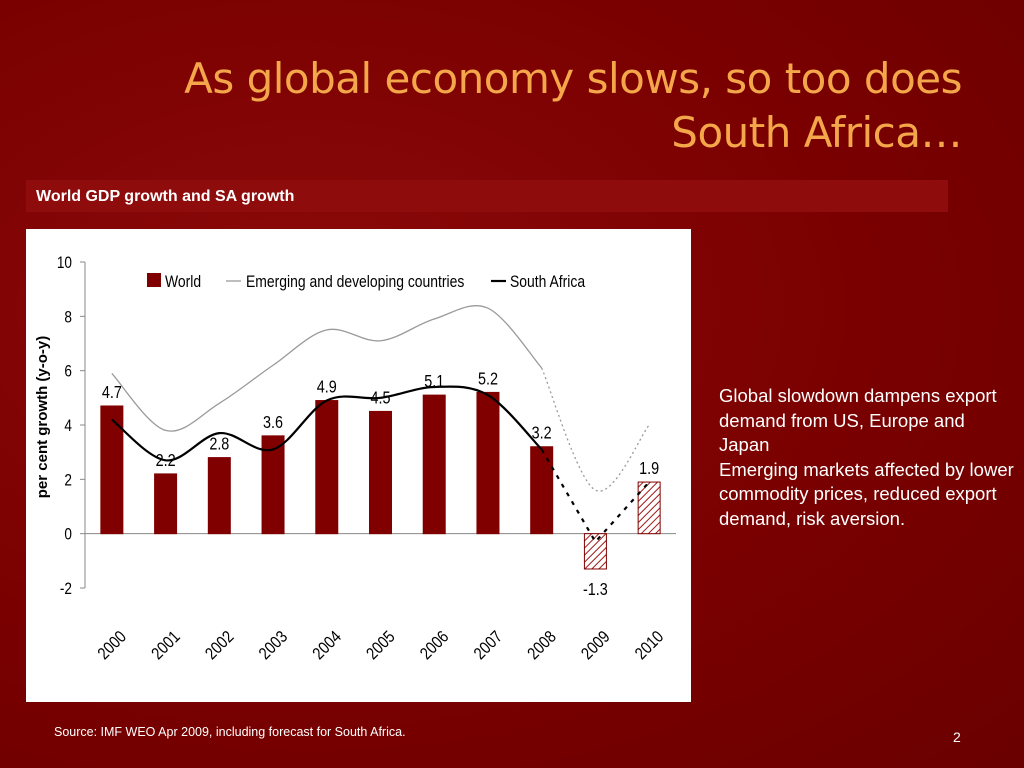 The width and height of the screenshot is (1024, 768). Describe the element at coordinates (595, 496) in the screenshot. I see `line-south-africa-forecast` at that location.